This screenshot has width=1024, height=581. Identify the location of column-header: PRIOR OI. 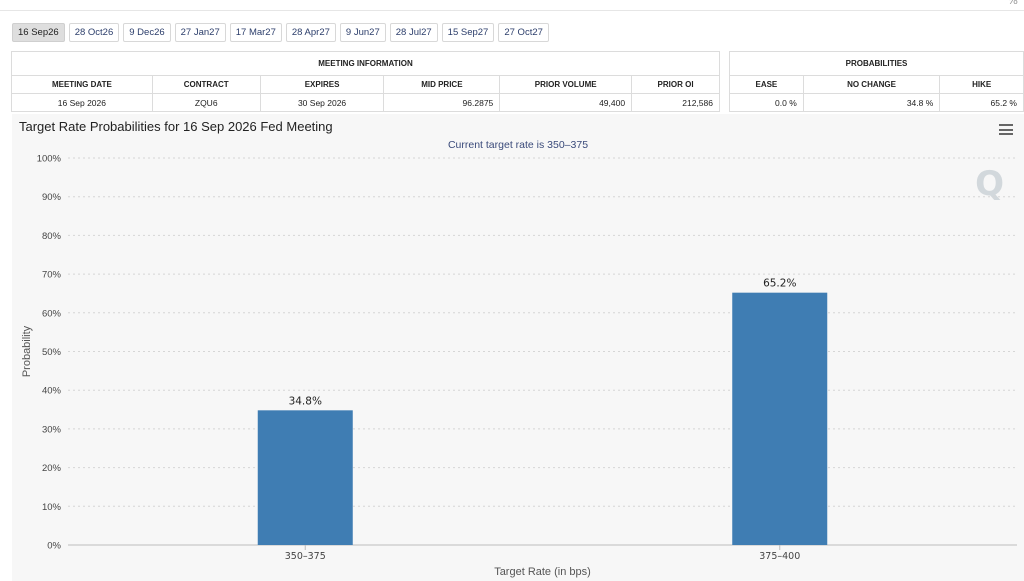
(675, 84).